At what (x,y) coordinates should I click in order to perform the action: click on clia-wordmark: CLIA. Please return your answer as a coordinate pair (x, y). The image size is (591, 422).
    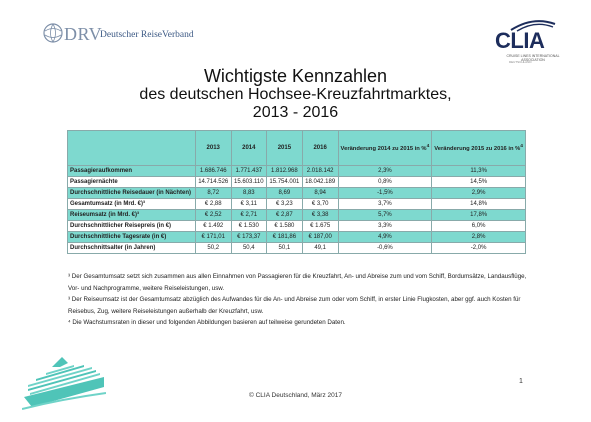
    Looking at the image, I should click on (520, 40).